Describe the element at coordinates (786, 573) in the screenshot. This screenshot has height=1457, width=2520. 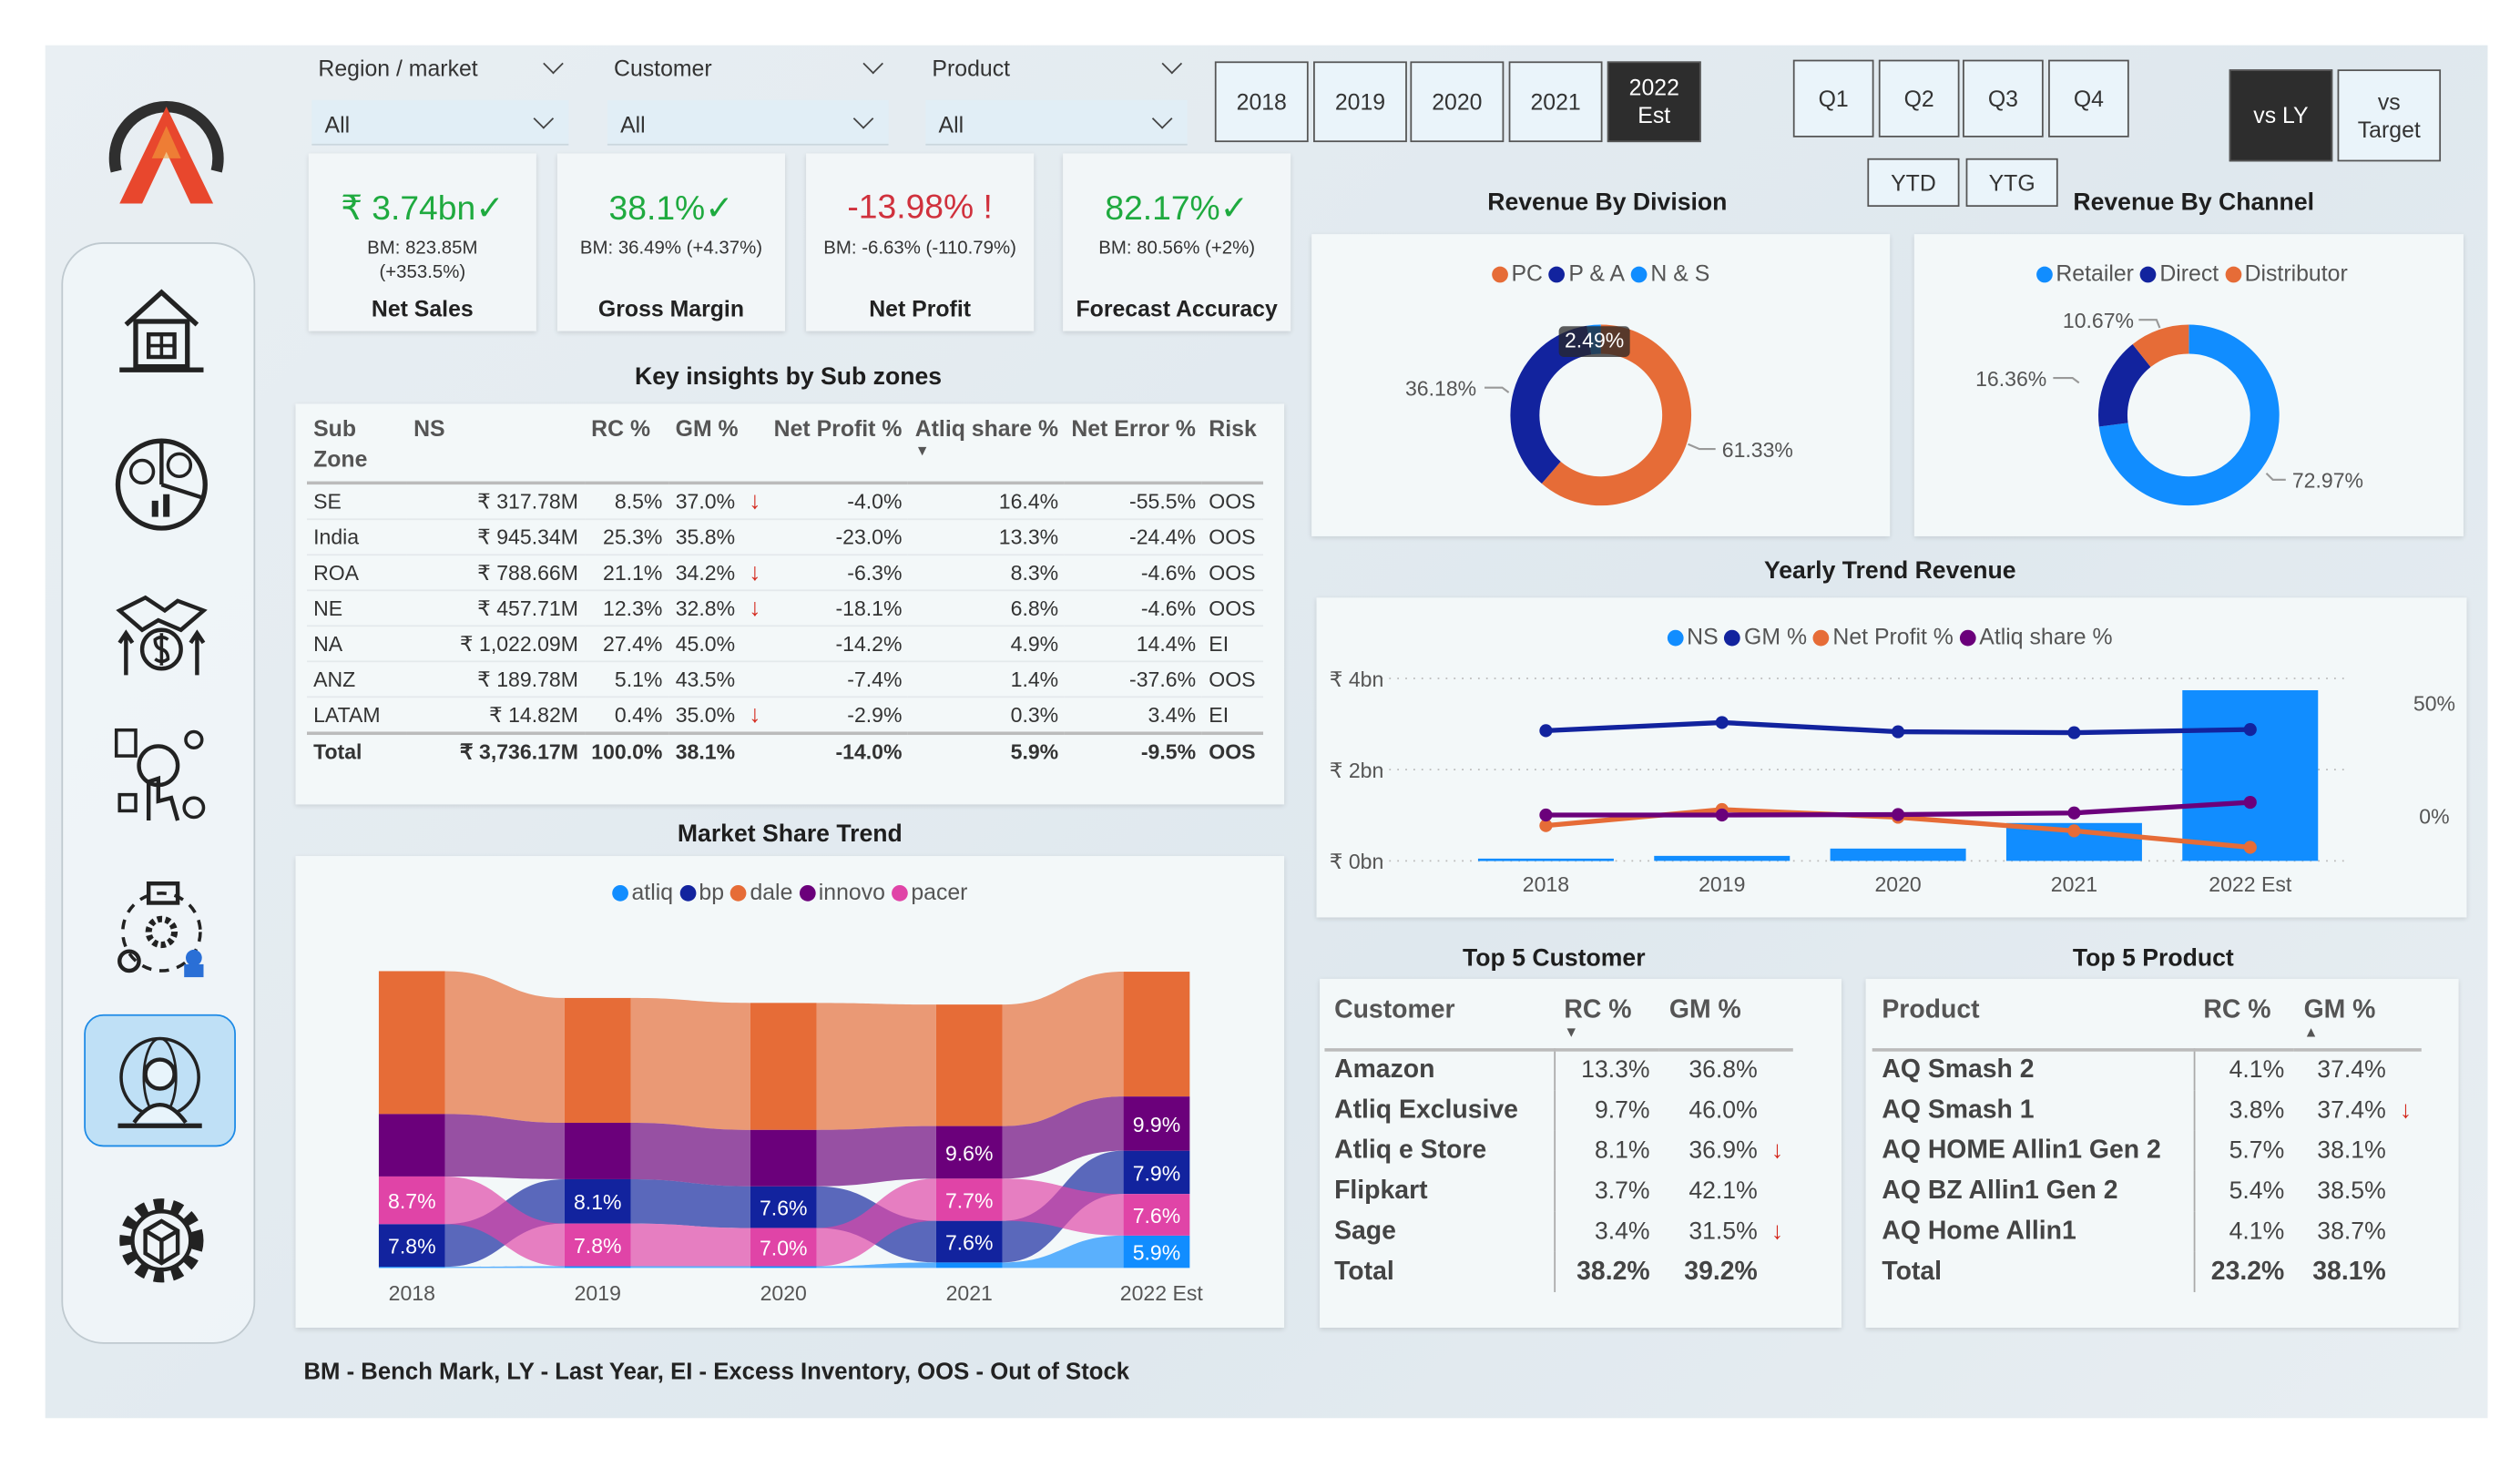
I see `table-row: ROA ₹ 788.66M 21.1% 34.2% ↓ -6.3% 8.3% -4.6% OOS` at that location.